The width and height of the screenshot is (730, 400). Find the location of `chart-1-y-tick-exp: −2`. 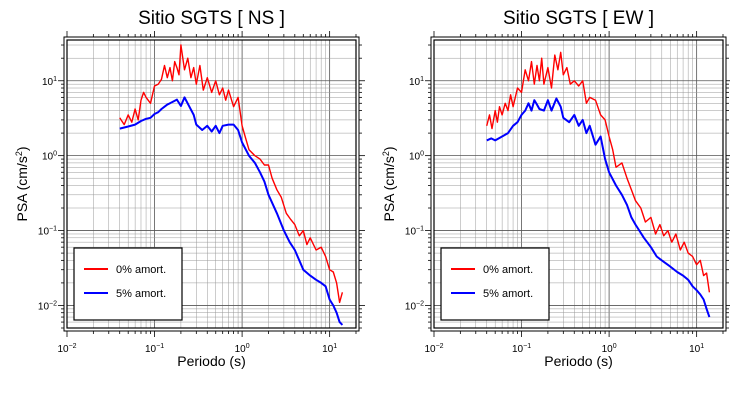

chart-1-y-tick-exp: −2 is located at coordinates (420, 303).